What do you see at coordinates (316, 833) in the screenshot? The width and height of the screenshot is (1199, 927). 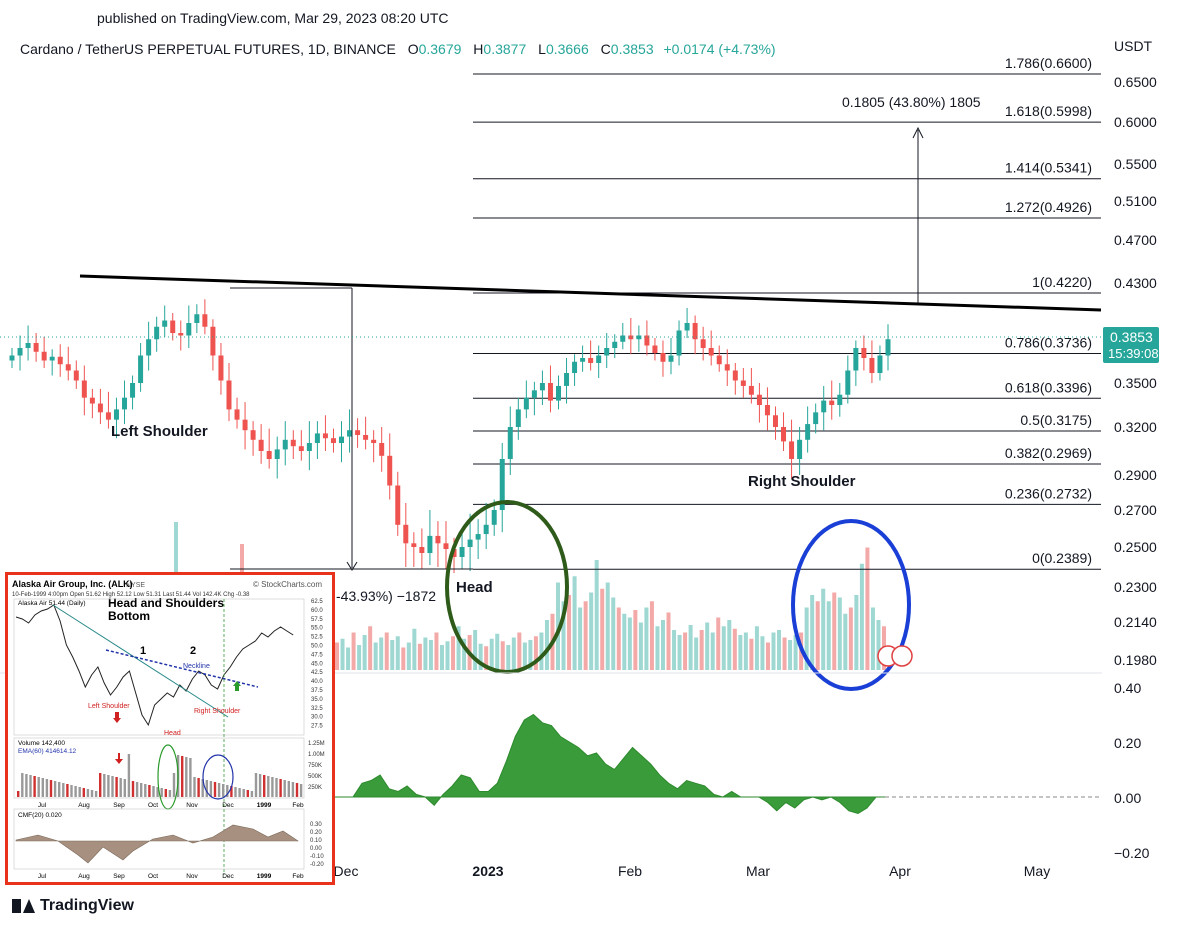 I see `inset-cmf-tick: 0.20` at bounding box center [316, 833].